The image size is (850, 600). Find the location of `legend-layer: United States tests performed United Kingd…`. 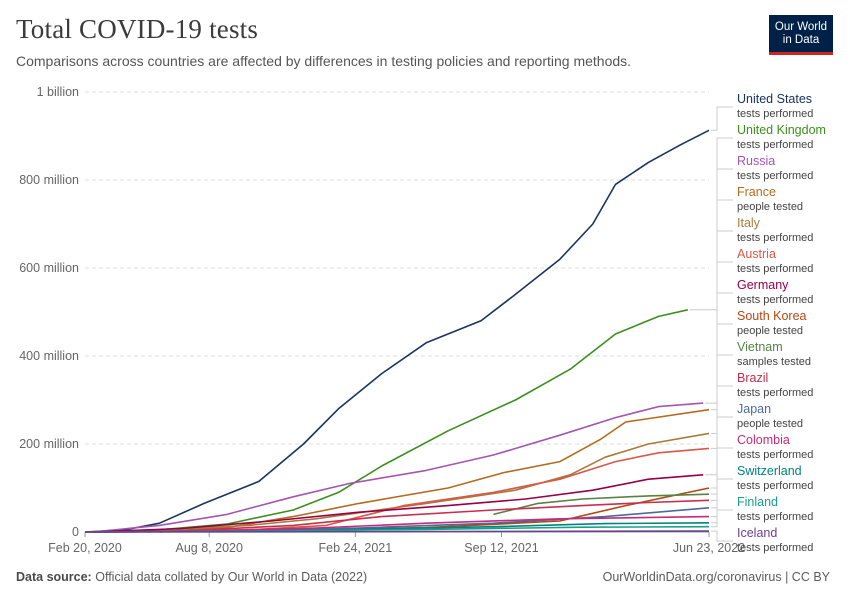

legend-layer: United States tests performed United Kingd… is located at coordinates (757, 323).